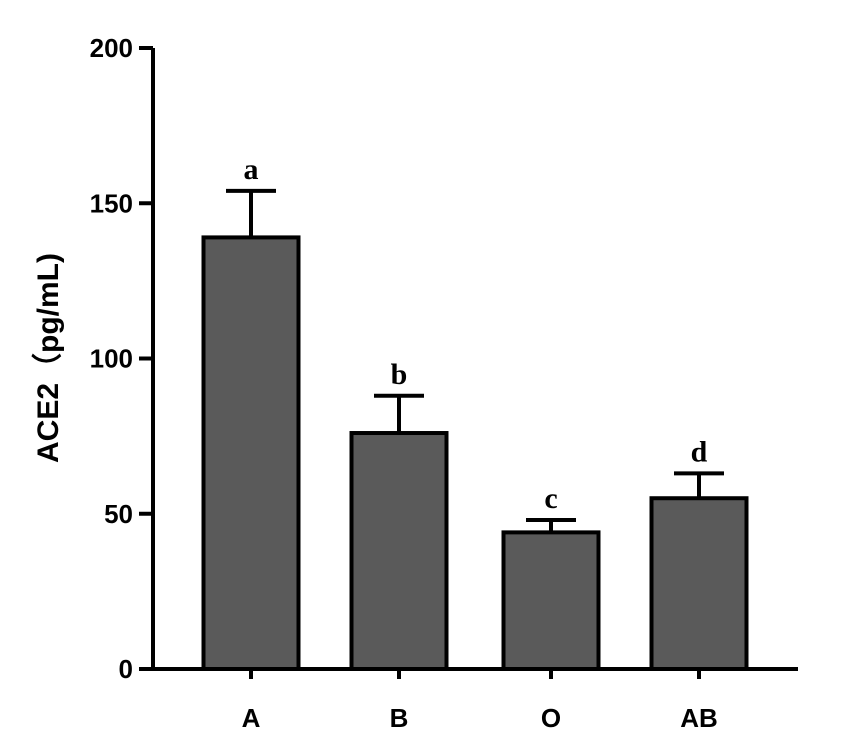 This screenshot has height=739, width=851. Describe the element at coordinates (399, 551) in the screenshot. I see `bar-b` at that location.